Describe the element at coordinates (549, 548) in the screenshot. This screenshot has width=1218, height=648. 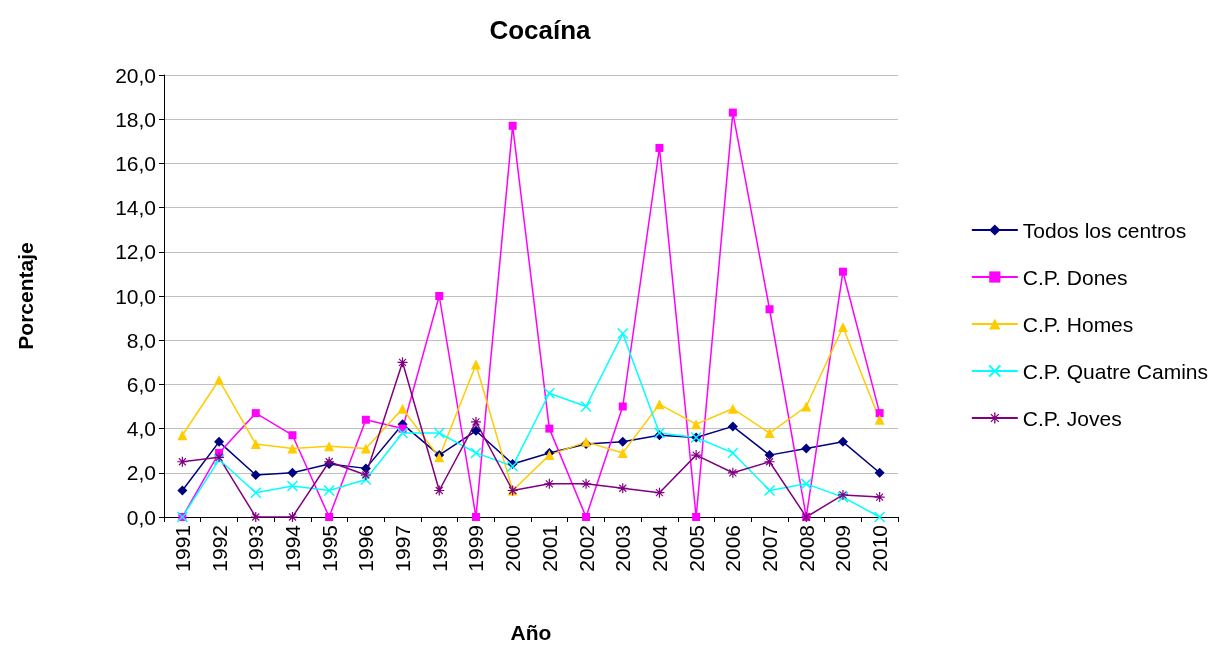
I see `x-tick-label: 2001` at that location.